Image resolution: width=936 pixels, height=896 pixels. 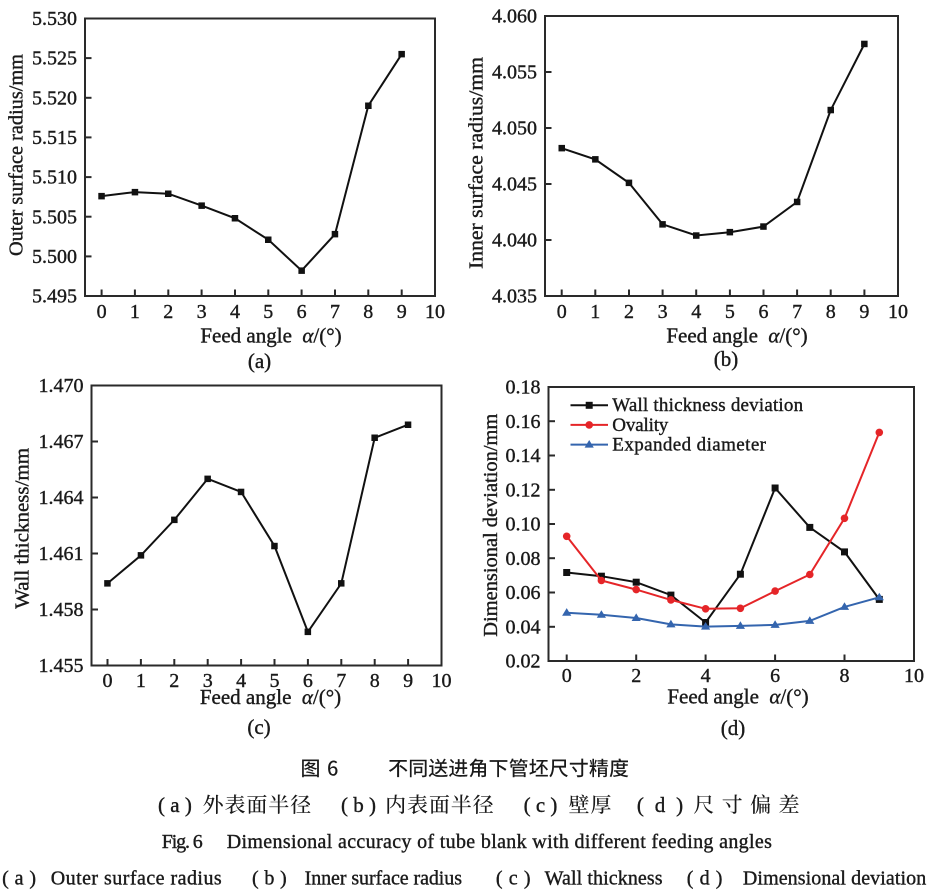 What do you see at coordinates (640, 425) in the screenshot?
I see `svg-text: Ovality` at bounding box center [640, 425].